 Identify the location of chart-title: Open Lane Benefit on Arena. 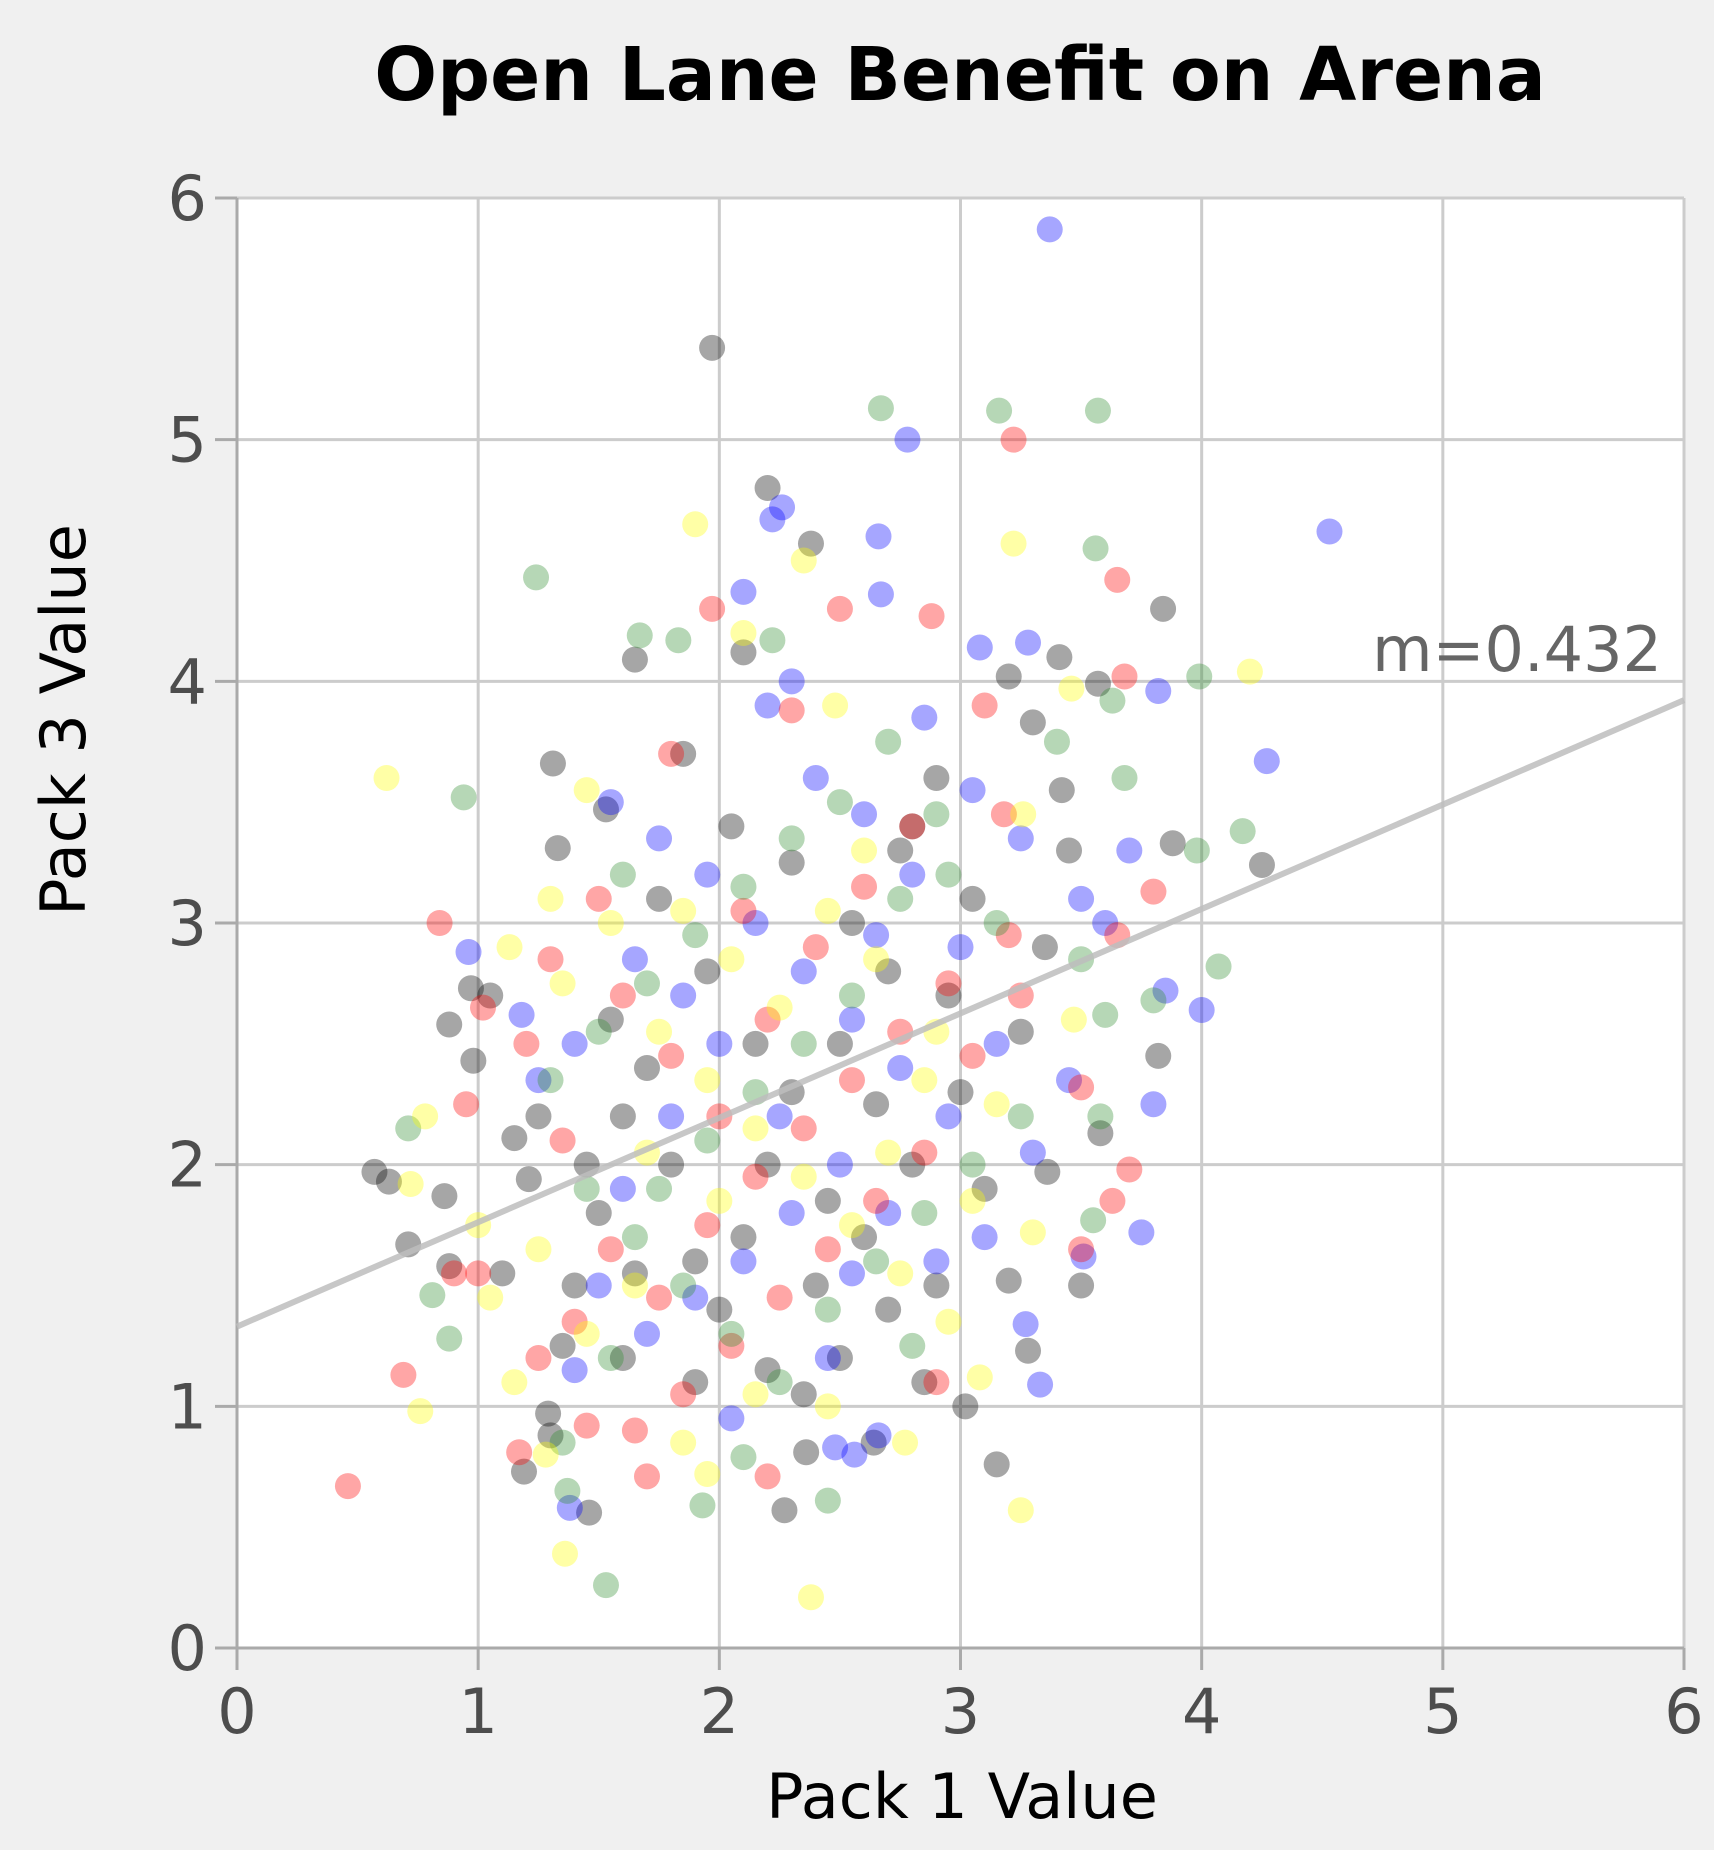
(960, 75).